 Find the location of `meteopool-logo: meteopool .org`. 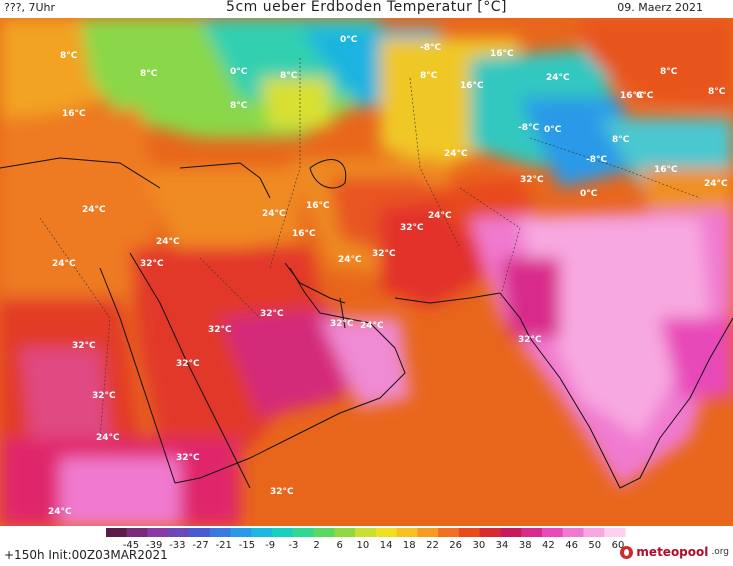

meteopool-logo: meteopool .org is located at coordinates (674, 552).